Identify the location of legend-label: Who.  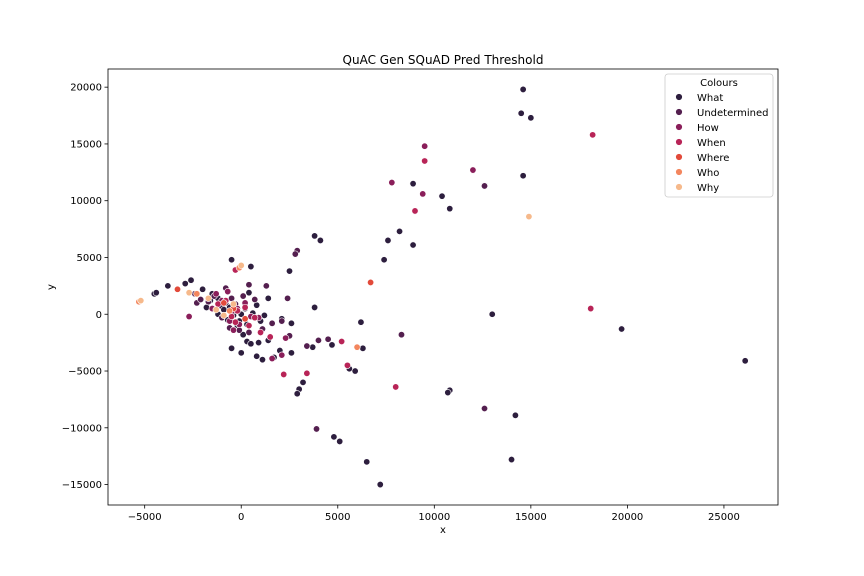
(708, 173).